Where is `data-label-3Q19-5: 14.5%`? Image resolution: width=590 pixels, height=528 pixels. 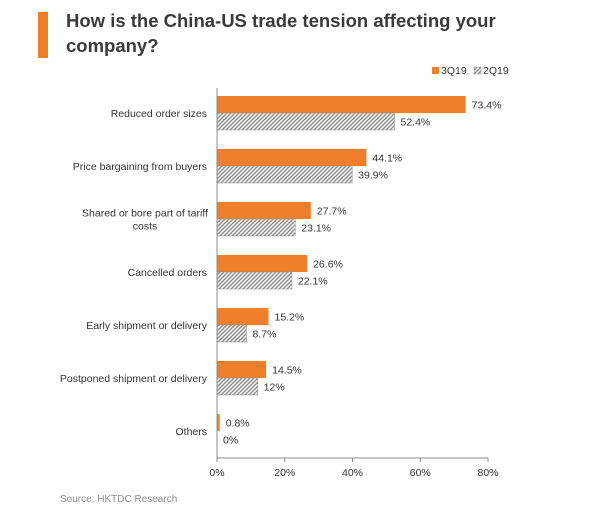
data-label-3Q19-5: 14.5% is located at coordinates (287, 371).